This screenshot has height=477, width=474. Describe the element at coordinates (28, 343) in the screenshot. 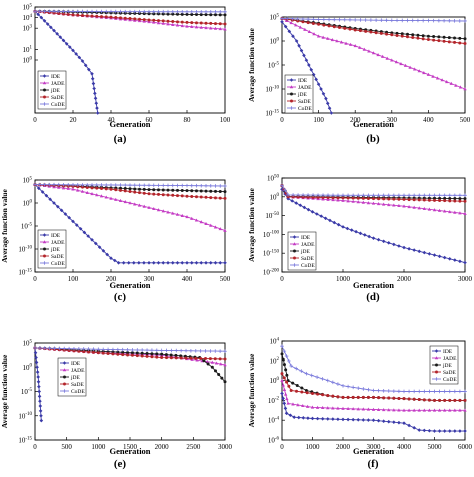

I see `y-tick-label: 10⁵` at that location.